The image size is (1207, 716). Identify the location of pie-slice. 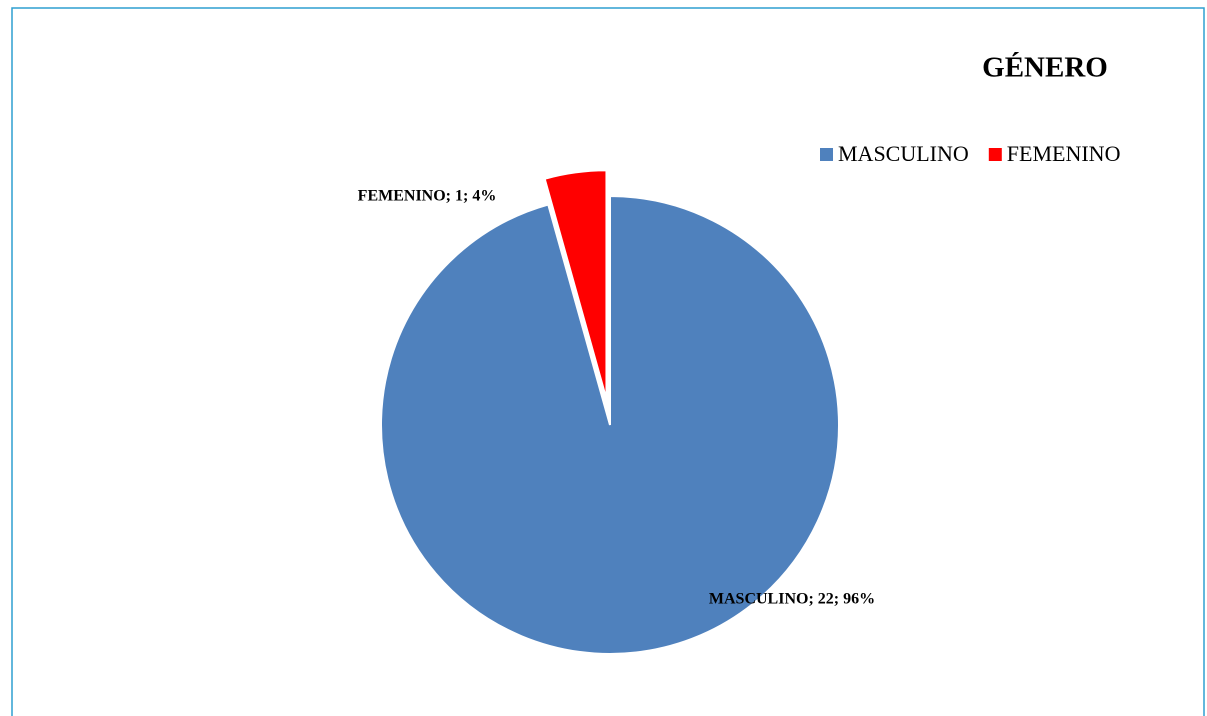
(575, 284).